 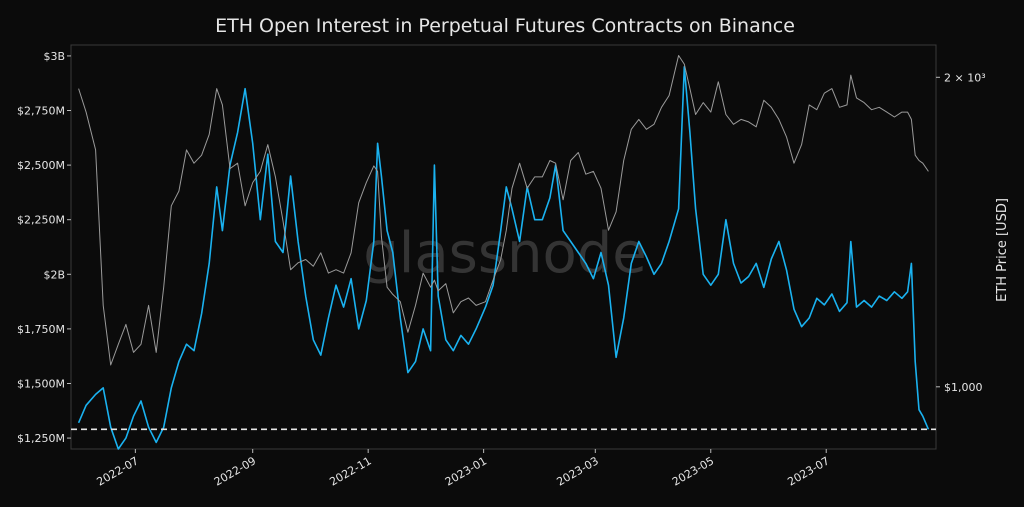 I want to click on y-left-tick-label: $2B, so click(x=54, y=274).